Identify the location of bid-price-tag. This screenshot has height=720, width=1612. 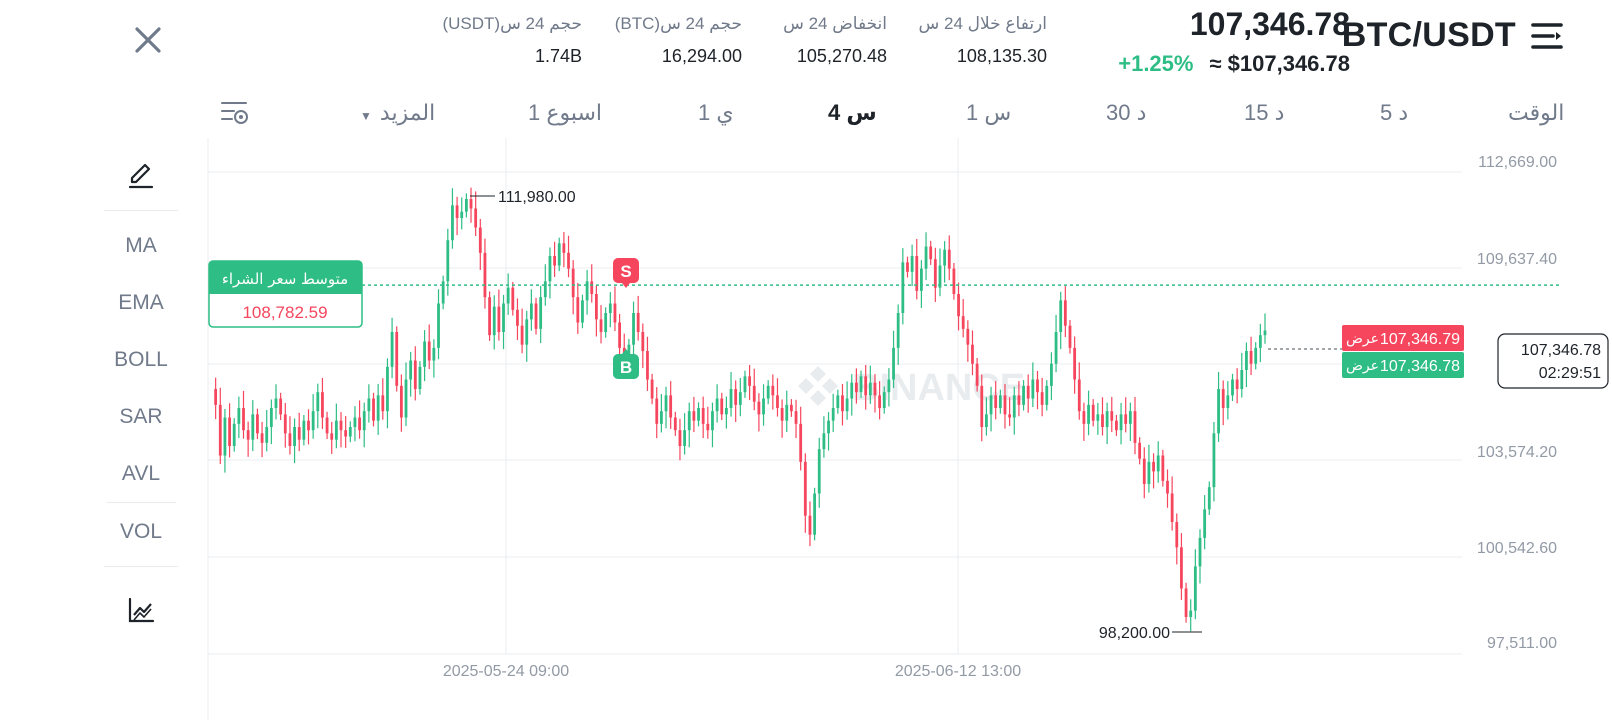
(1403, 365).